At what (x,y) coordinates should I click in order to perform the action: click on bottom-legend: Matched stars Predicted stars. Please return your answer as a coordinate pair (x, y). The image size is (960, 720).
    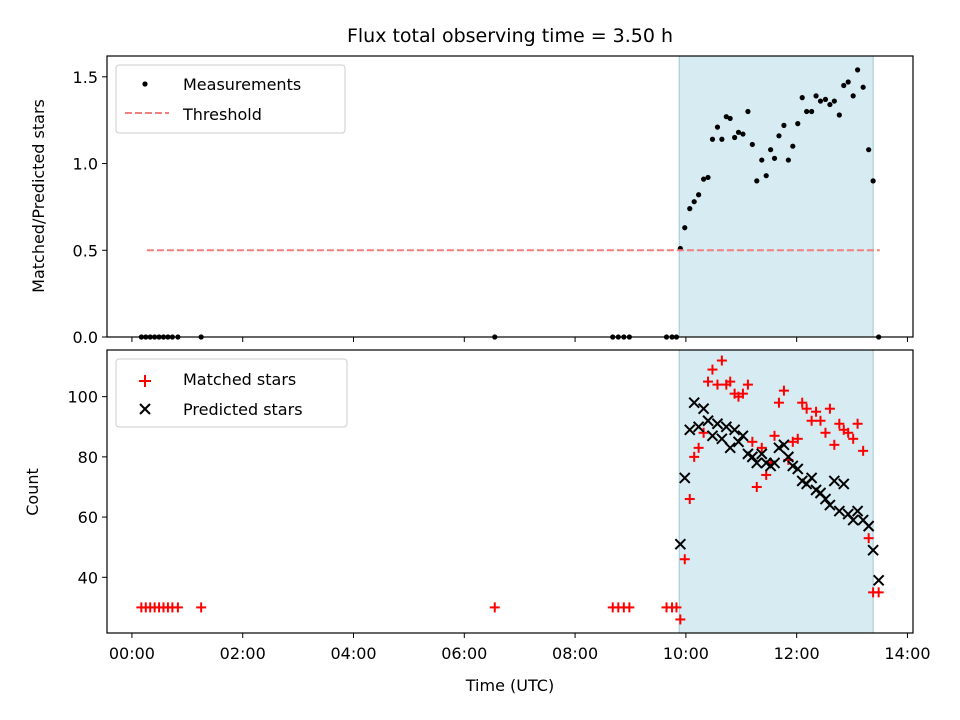
    Looking at the image, I should click on (231, 393).